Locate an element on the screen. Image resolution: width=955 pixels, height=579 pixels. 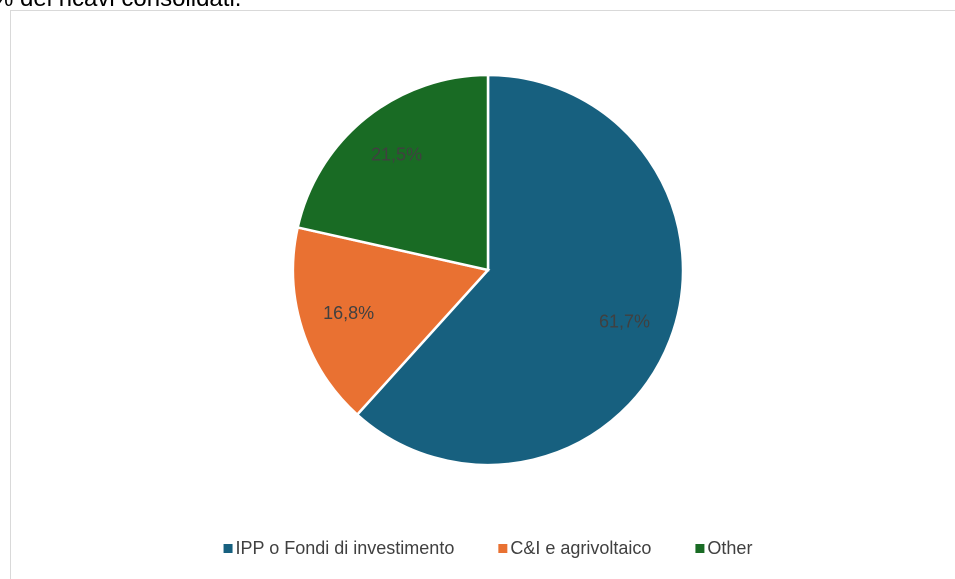
data-label: 16,8% is located at coordinates (348, 313).